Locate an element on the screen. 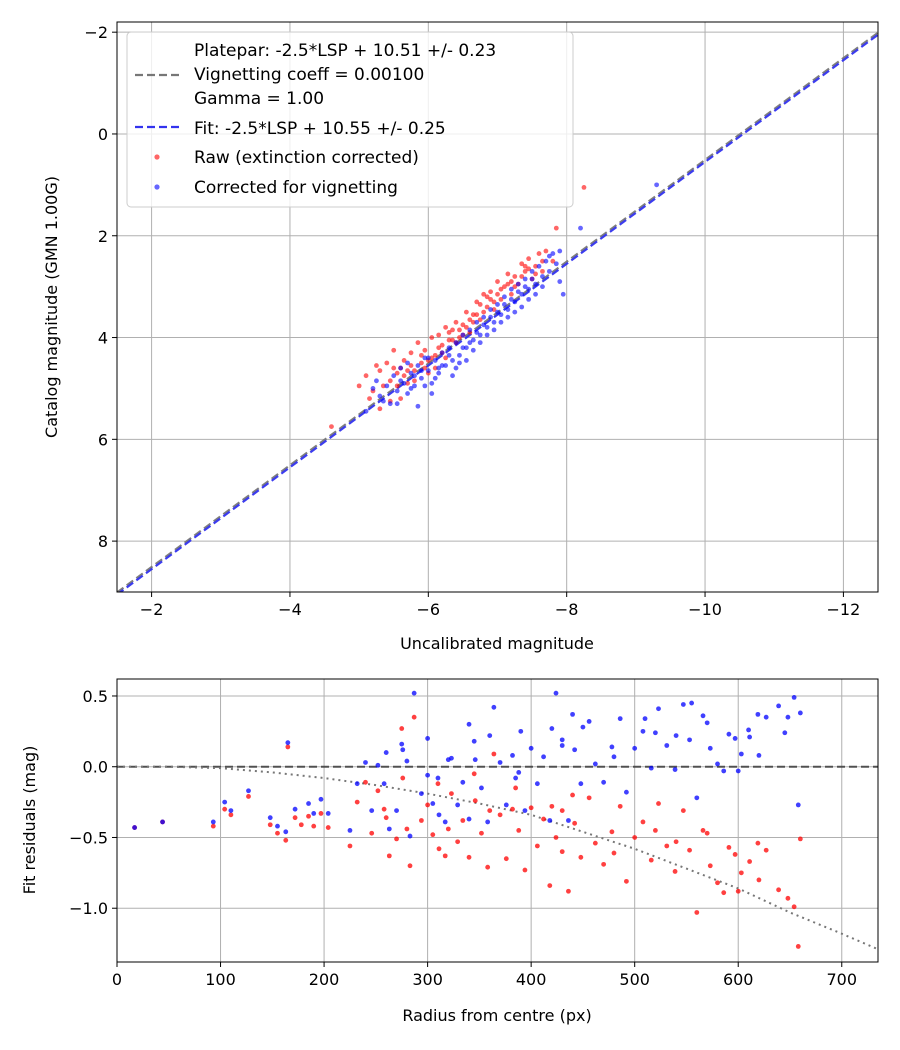 The height and width of the screenshot is (1050, 900). corrected-for-vignetting-series is located at coordinates (511, 298).